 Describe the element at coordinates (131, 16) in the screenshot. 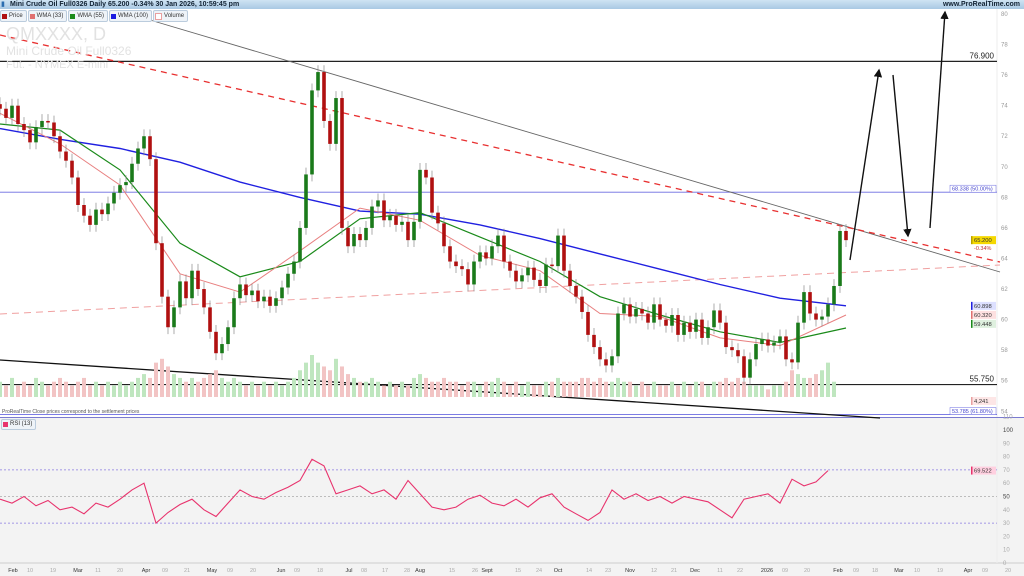

I see `legend-wma100: WMA (100)` at that location.